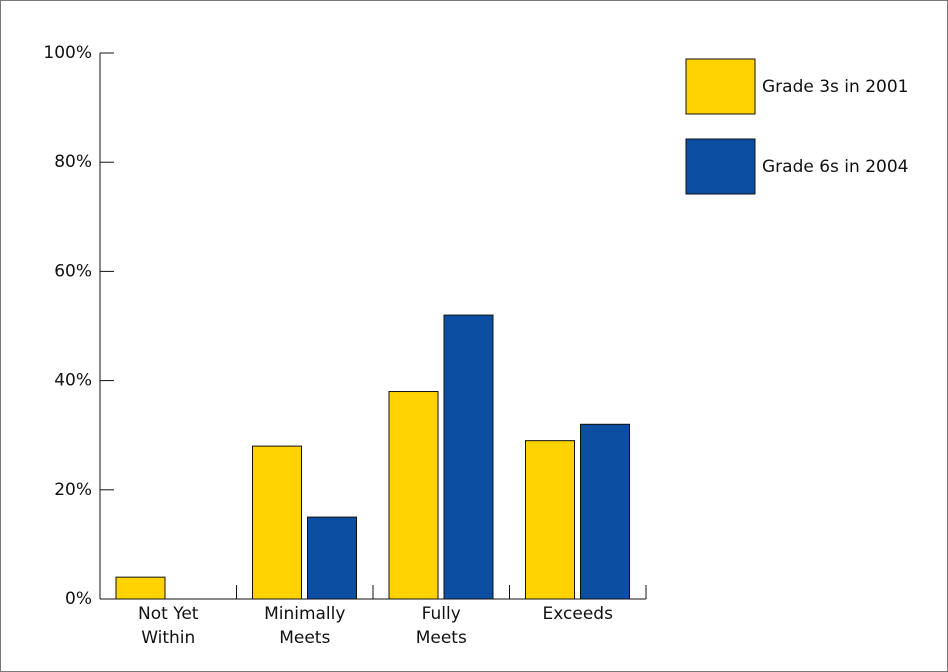 This screenshot has width=948, height=672. I want to click on x-tick-label: Not Yet Within, so click(168, 626).